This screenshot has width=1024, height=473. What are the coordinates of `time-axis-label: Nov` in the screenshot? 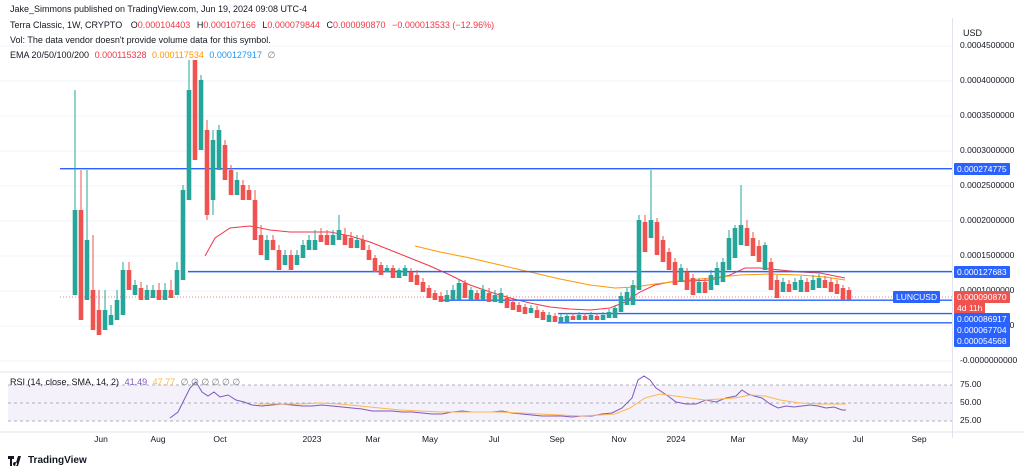 It's located at (619, 439).